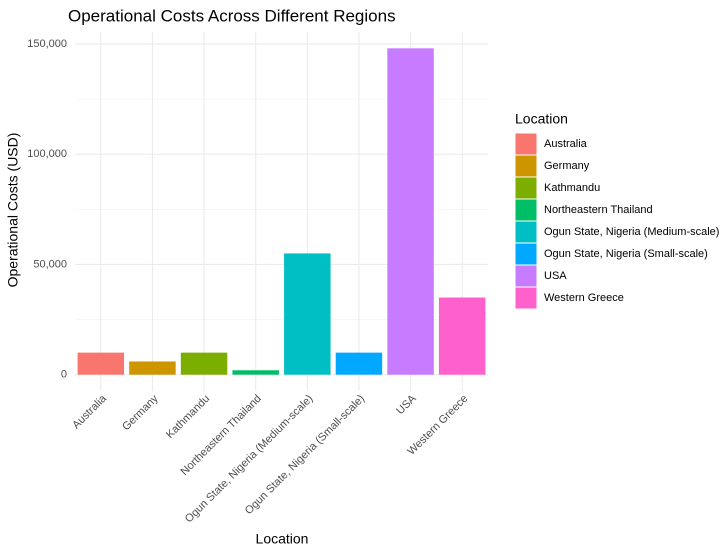  Describe the element at coordinates (13, 210) in the screenshot. I see `y-axis-title: Operational Costs (USD)` at that location.